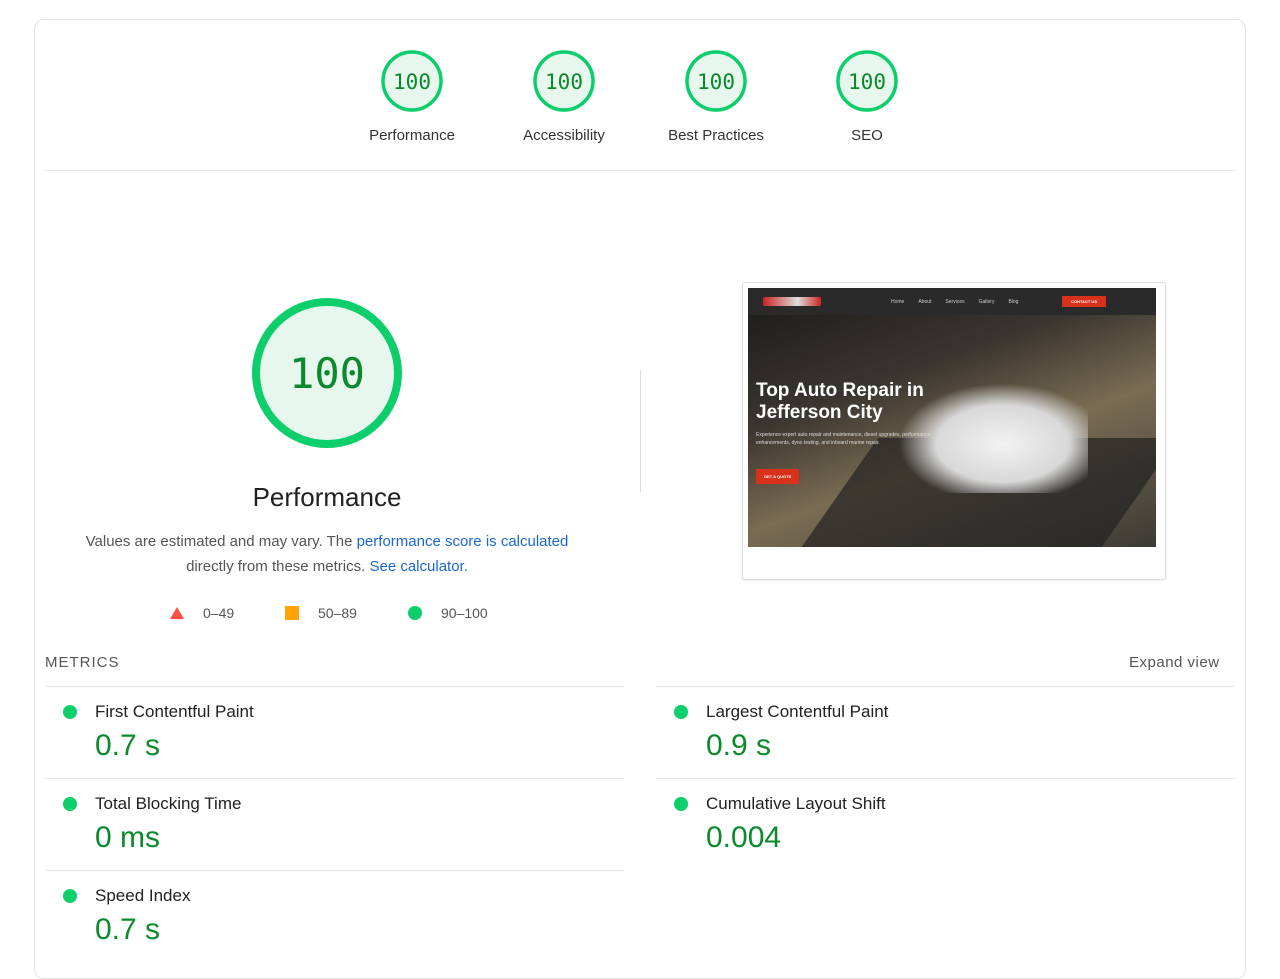 The height and width of the screenshot is (979, 1280). Describe the element at coordinates (564, 135) in the screenshot. I see `gauge-label: Accessibility` at that location.